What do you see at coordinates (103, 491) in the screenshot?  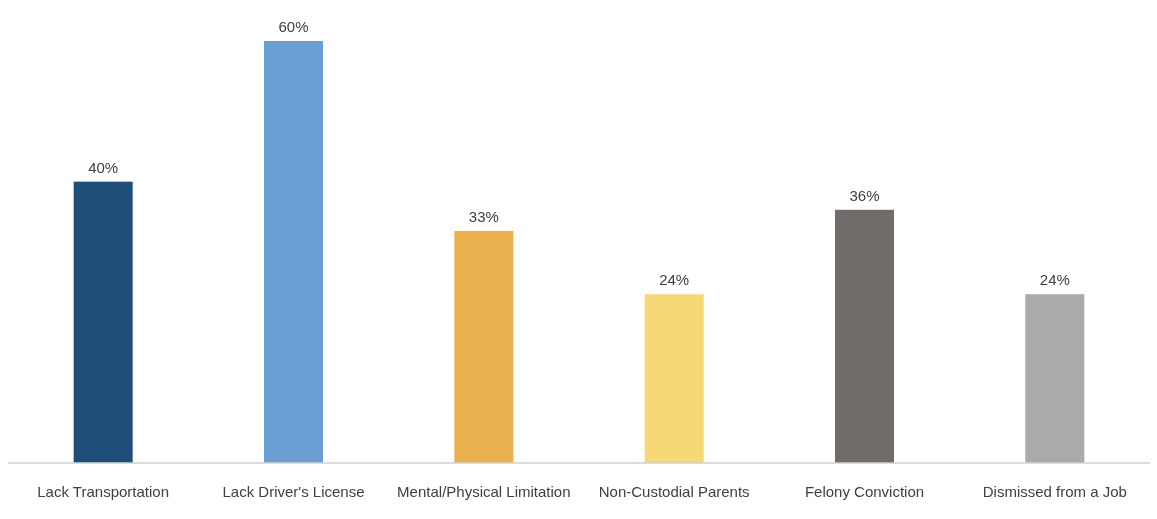 I see `x-tick-label: Lack Transportation` at bounding box center [103, 491].